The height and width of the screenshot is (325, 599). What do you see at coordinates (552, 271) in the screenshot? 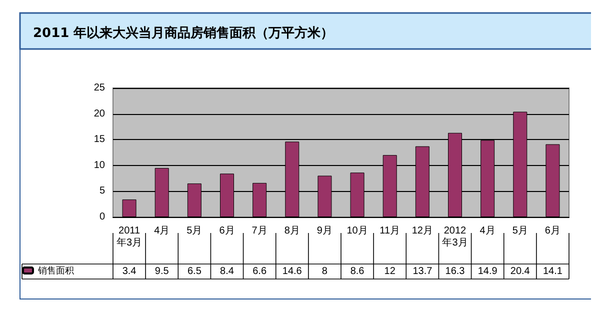
I see `data-label: 14.1` at bounding box center [552, 271].